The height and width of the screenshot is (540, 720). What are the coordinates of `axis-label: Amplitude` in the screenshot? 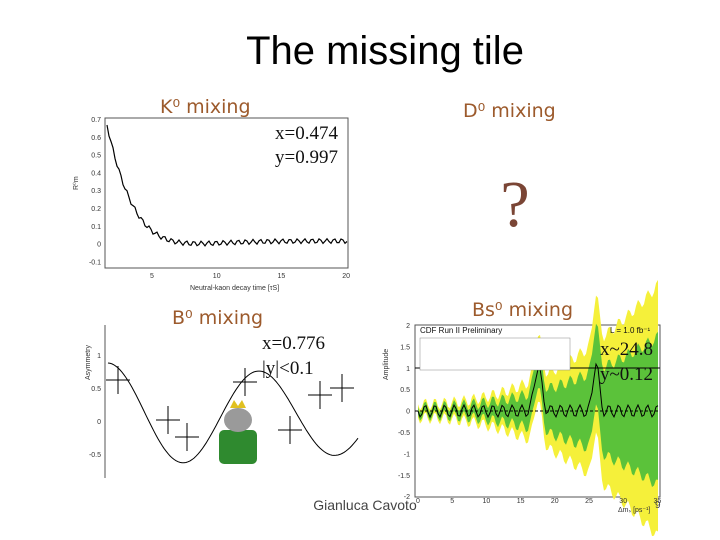 It's located at (386, 364).